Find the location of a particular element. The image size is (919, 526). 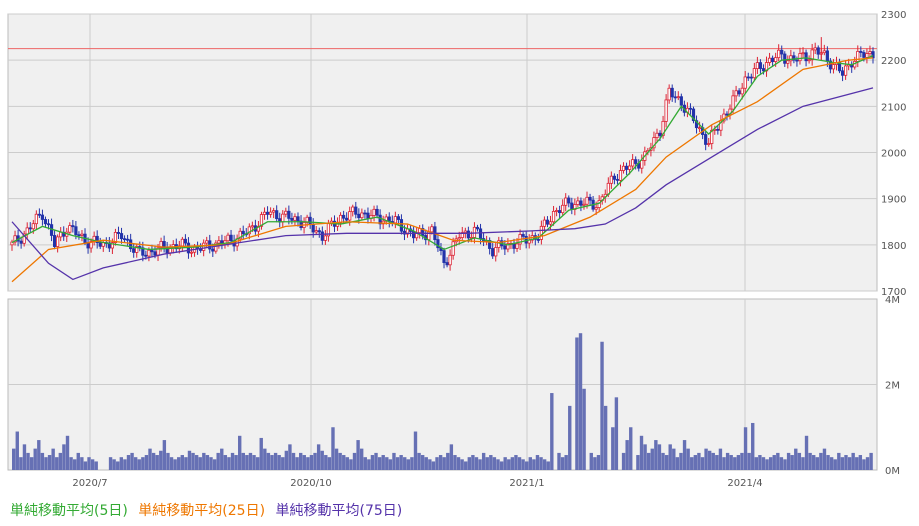

price-tick-label: 2000 is located at coordinates (893, 154).